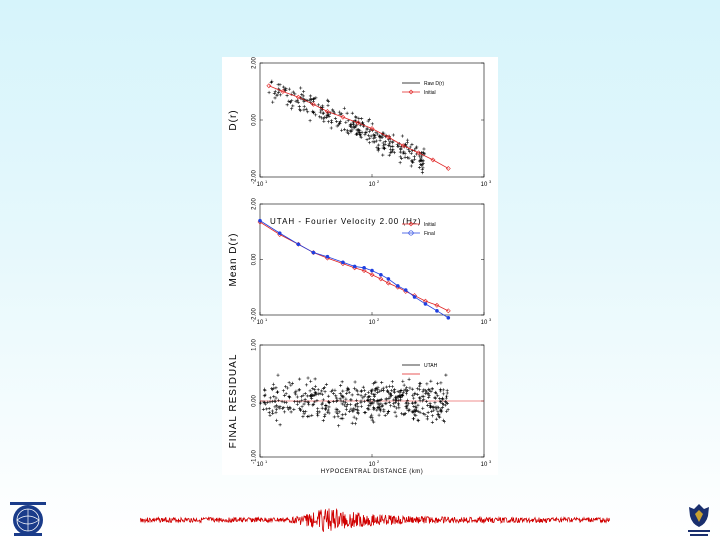 The width and height of the screenshot is (720, 540). Describe the element at coordinates (347, 127) in the screenshot. I see `series-1-crosses` at that location.